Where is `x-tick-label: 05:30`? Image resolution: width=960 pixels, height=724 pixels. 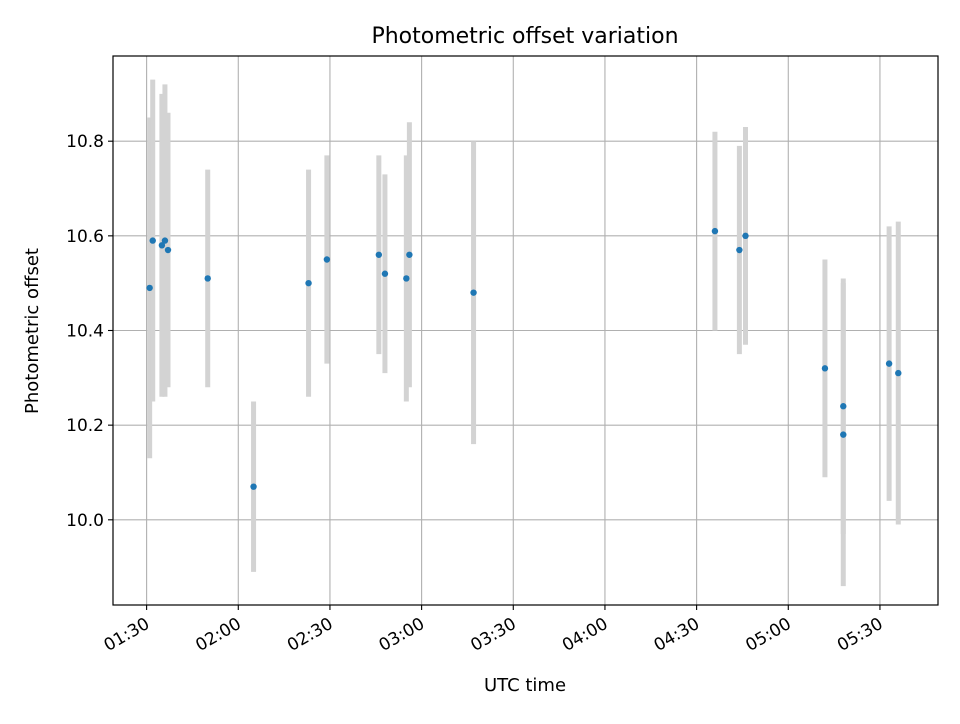
x-tick-label: 05:30 is located at coordinates (860, 635).